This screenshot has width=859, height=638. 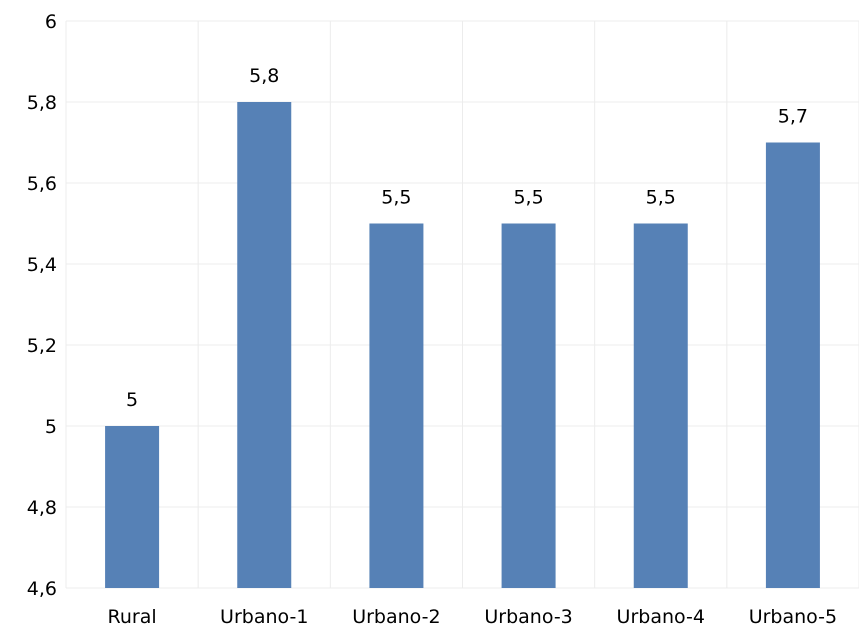 What do you see at coordinates (42, 346) in the screenshot?
I see `y-tick-label: 5,2` at bounding box center [42, 346].